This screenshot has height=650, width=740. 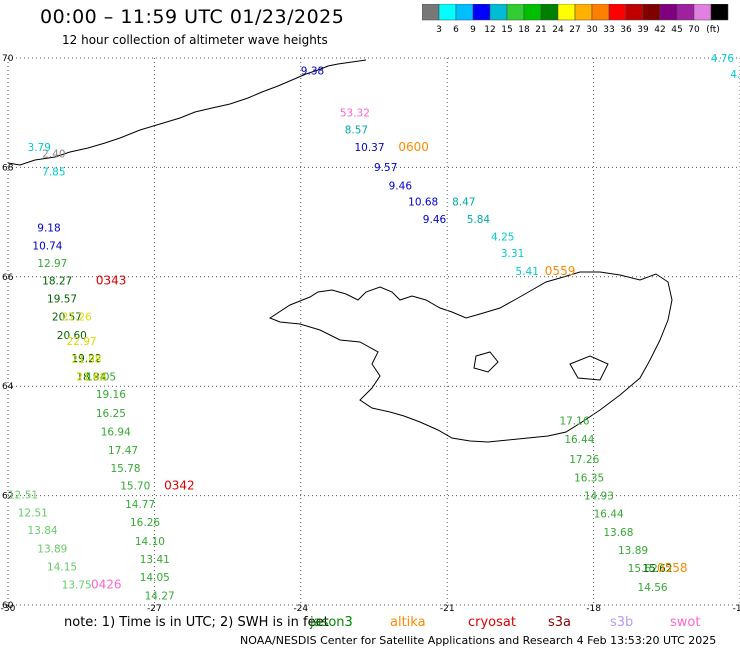 I want to click on wave-height-label: 13.75, so click(x=77, y=586).